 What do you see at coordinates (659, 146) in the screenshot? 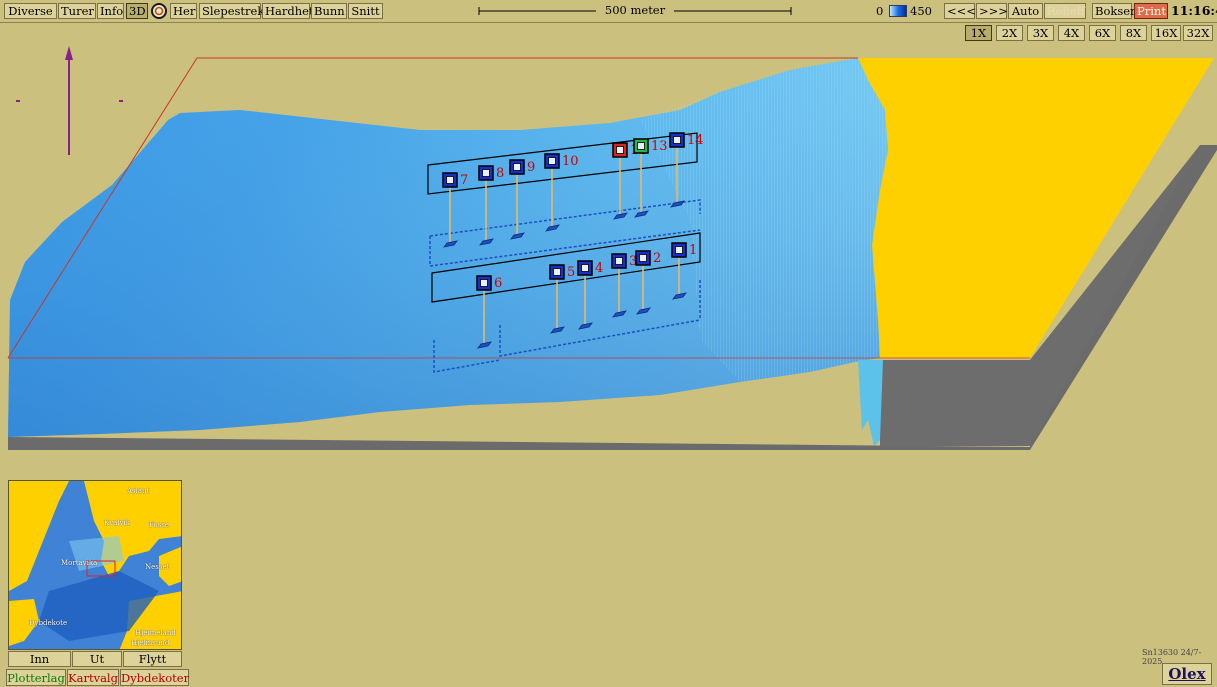
I see `marker-label: 13` at bounding box center [659, 146].